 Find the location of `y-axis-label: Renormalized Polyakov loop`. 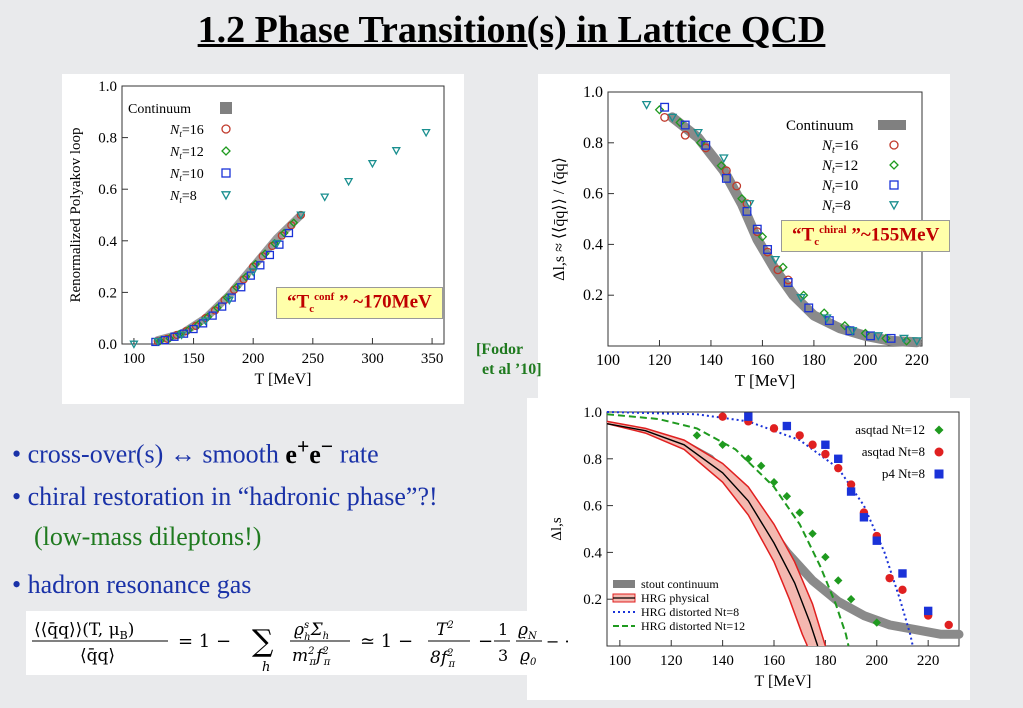

y-axis-label: Renormalized Polyakov loop is located at coordinates (76, 215).